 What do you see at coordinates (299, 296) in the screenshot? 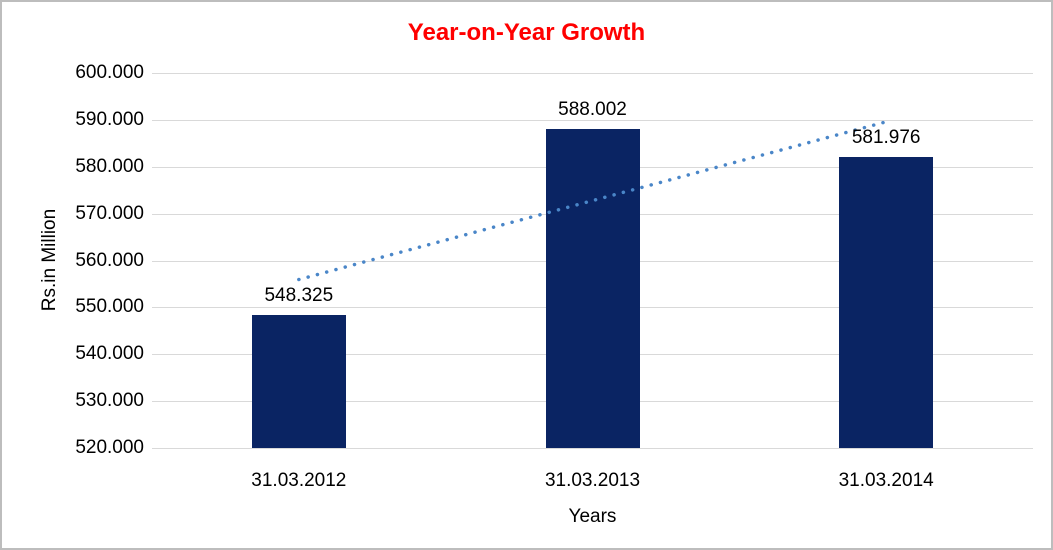
I see `bar-value-label: 548.325` at bounding box center [299, 296].